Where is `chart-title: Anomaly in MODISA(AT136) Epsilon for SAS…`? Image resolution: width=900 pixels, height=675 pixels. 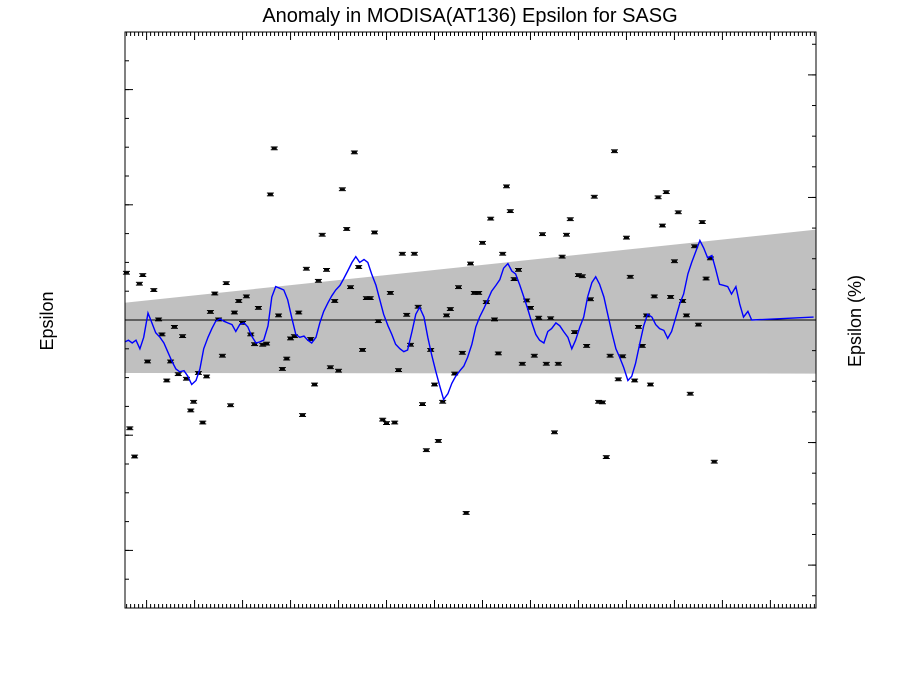
chart-title: Anomaly in MODISA(AT136) Epsilon for SAS… is located at coordinates (469, 16).